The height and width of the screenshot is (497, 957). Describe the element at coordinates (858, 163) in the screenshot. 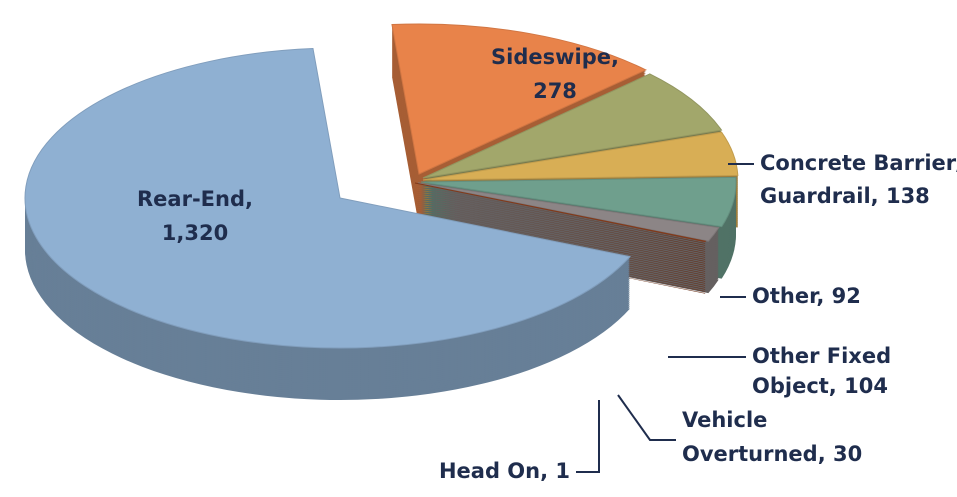

I see `slice-label: Concrete Barrier/` at that location.